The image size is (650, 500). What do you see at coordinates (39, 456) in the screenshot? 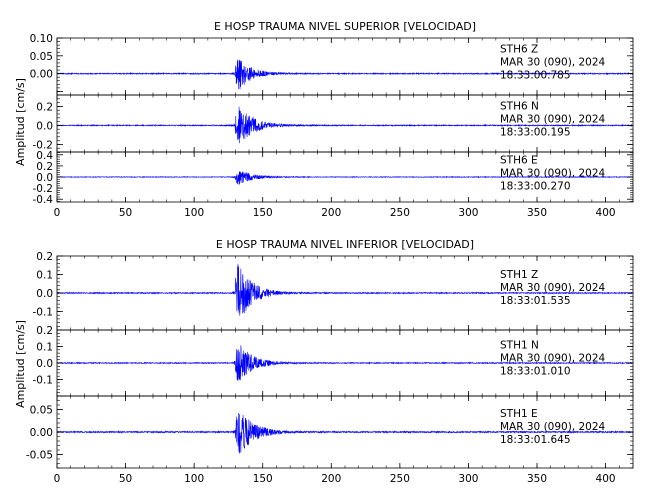
I see `y-tick-label: -0.05` at bounding box center [39, 456].